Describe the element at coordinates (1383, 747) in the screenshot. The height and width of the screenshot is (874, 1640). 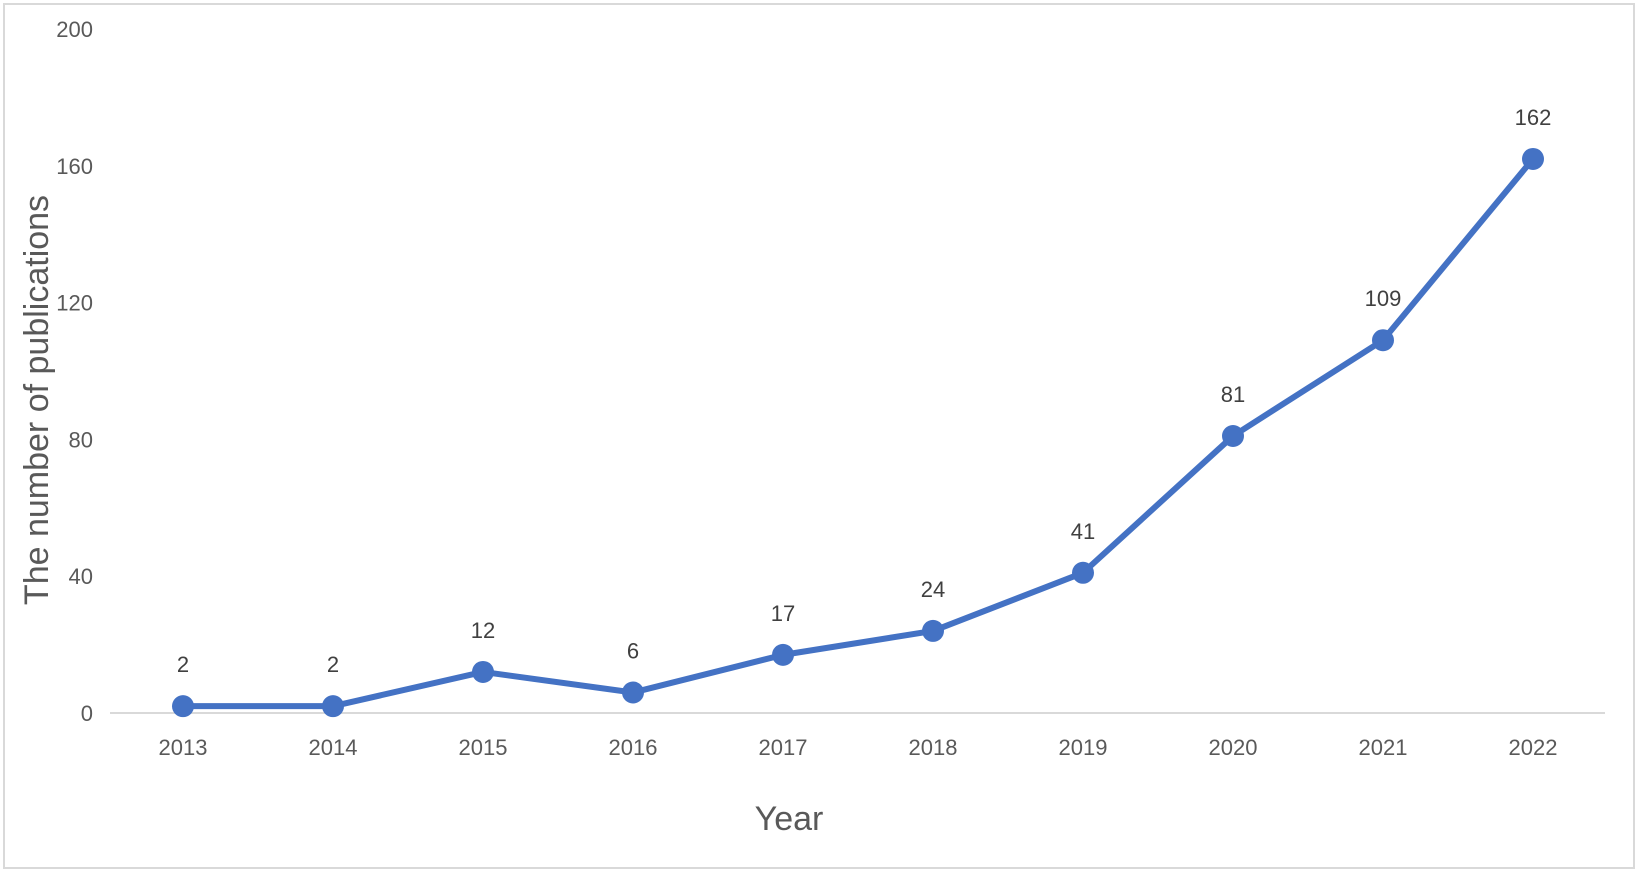
I see `x-tick-label: 2021` at that location.